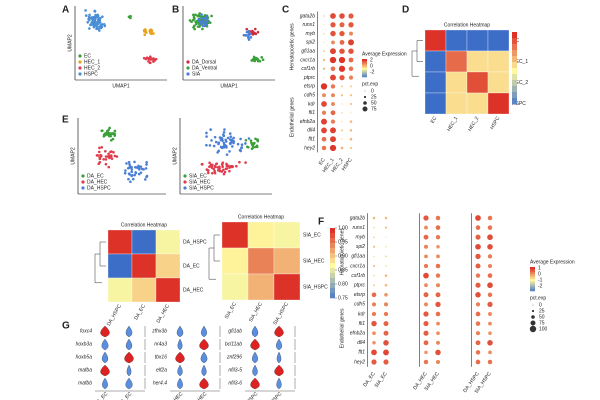 This screenshot has width=600, height=400. I want to click on column-label: DA_HEC, so click(164, 313).